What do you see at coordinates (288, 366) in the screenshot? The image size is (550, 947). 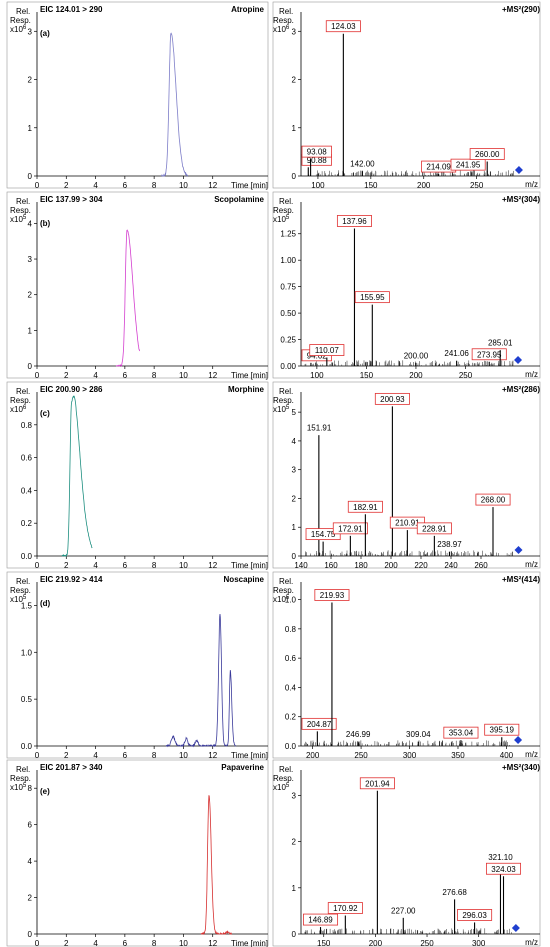 I see `y-tick-label: 0.00` at bounding box center [288, 366].